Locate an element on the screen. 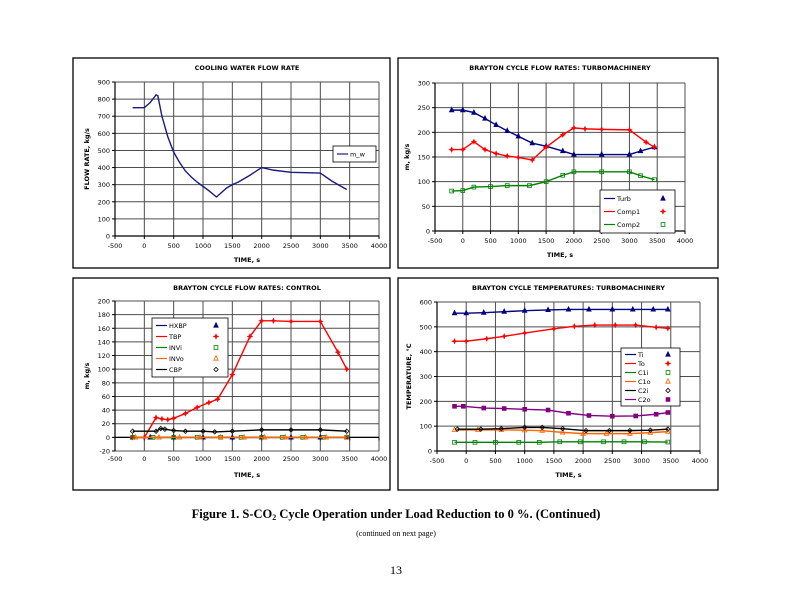 Image resolution: width=792 pixels, height=612 pixels. x-tick-label: 2500 is located at coordinates (291, 459).